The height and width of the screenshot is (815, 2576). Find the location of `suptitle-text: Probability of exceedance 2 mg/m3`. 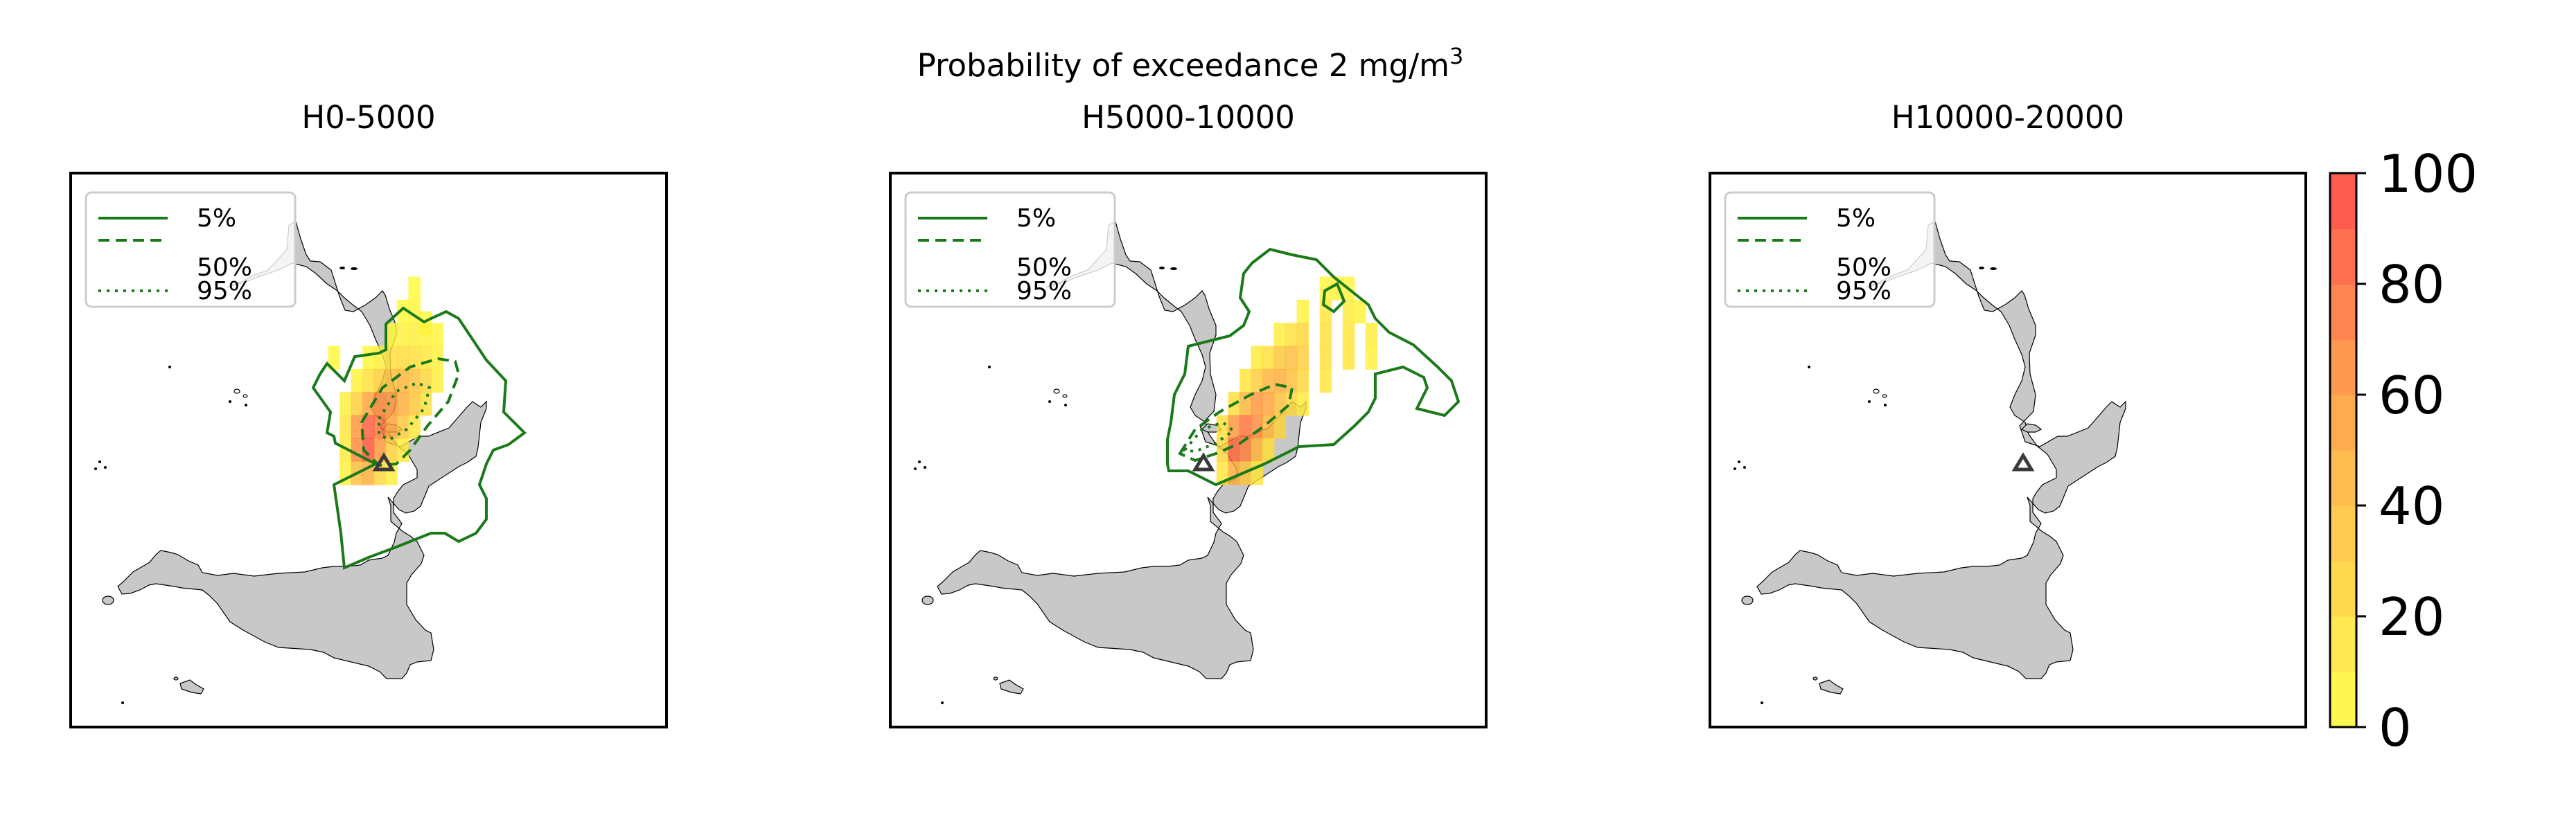

suptitle-text: Probability of exceedance 2 mg/m3 is located at coordinates (1190, 64).